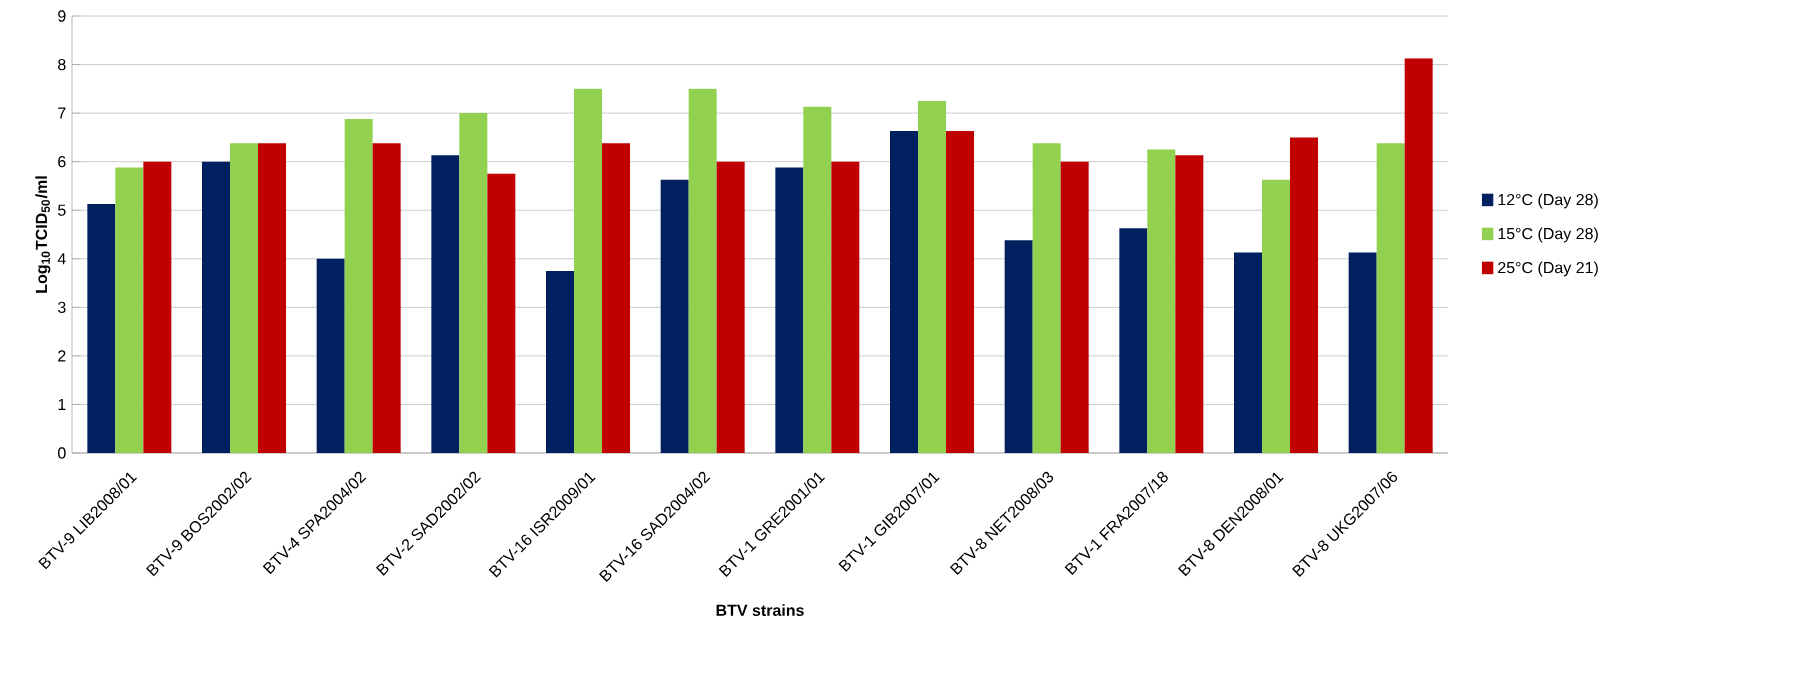 The height and width of the screenshot is (673, 1810). I want to click on y-tick-label: 1, so click(62, 404).